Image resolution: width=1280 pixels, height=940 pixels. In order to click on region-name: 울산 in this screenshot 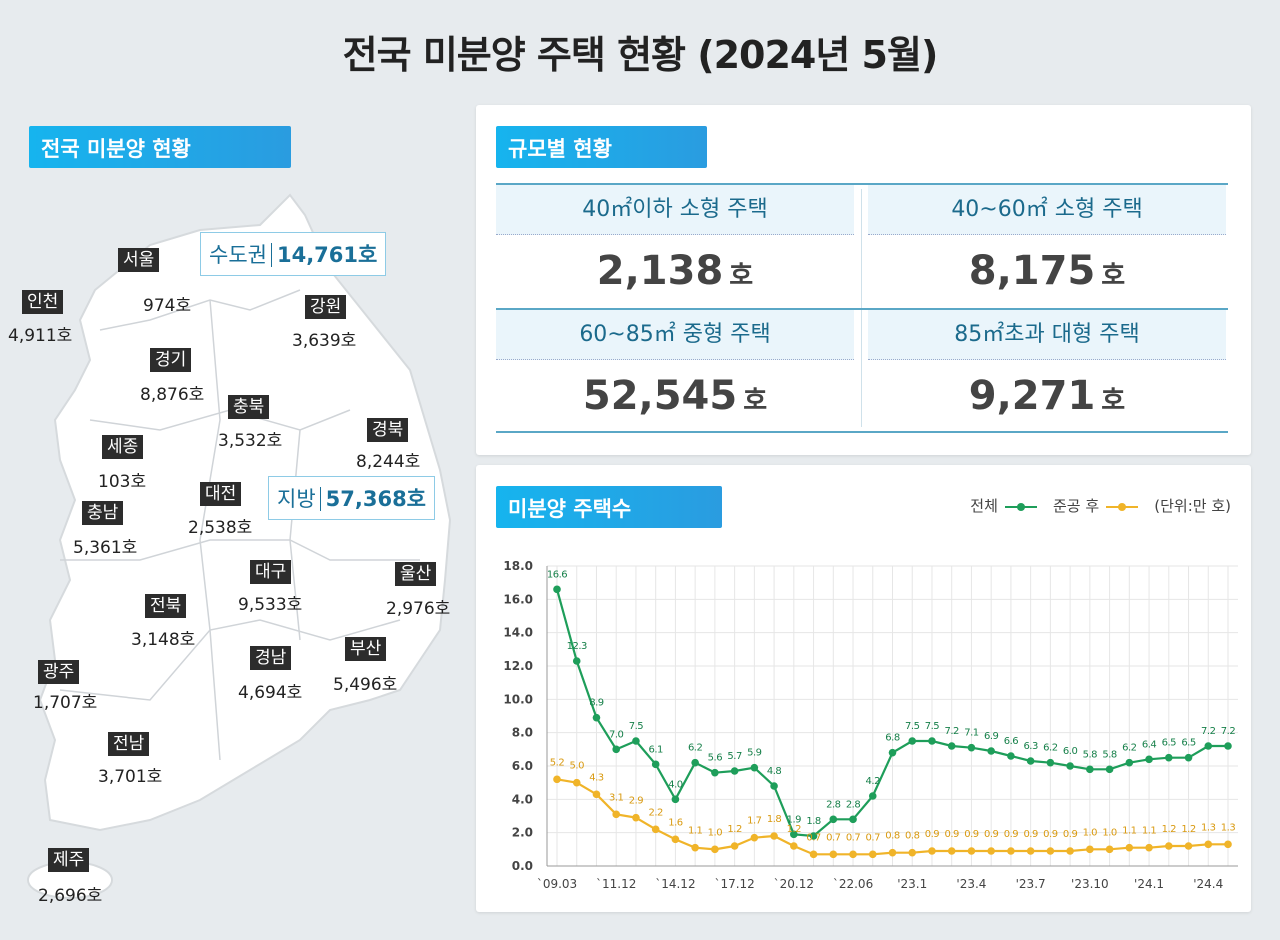, I will do `click(416, 574)`.